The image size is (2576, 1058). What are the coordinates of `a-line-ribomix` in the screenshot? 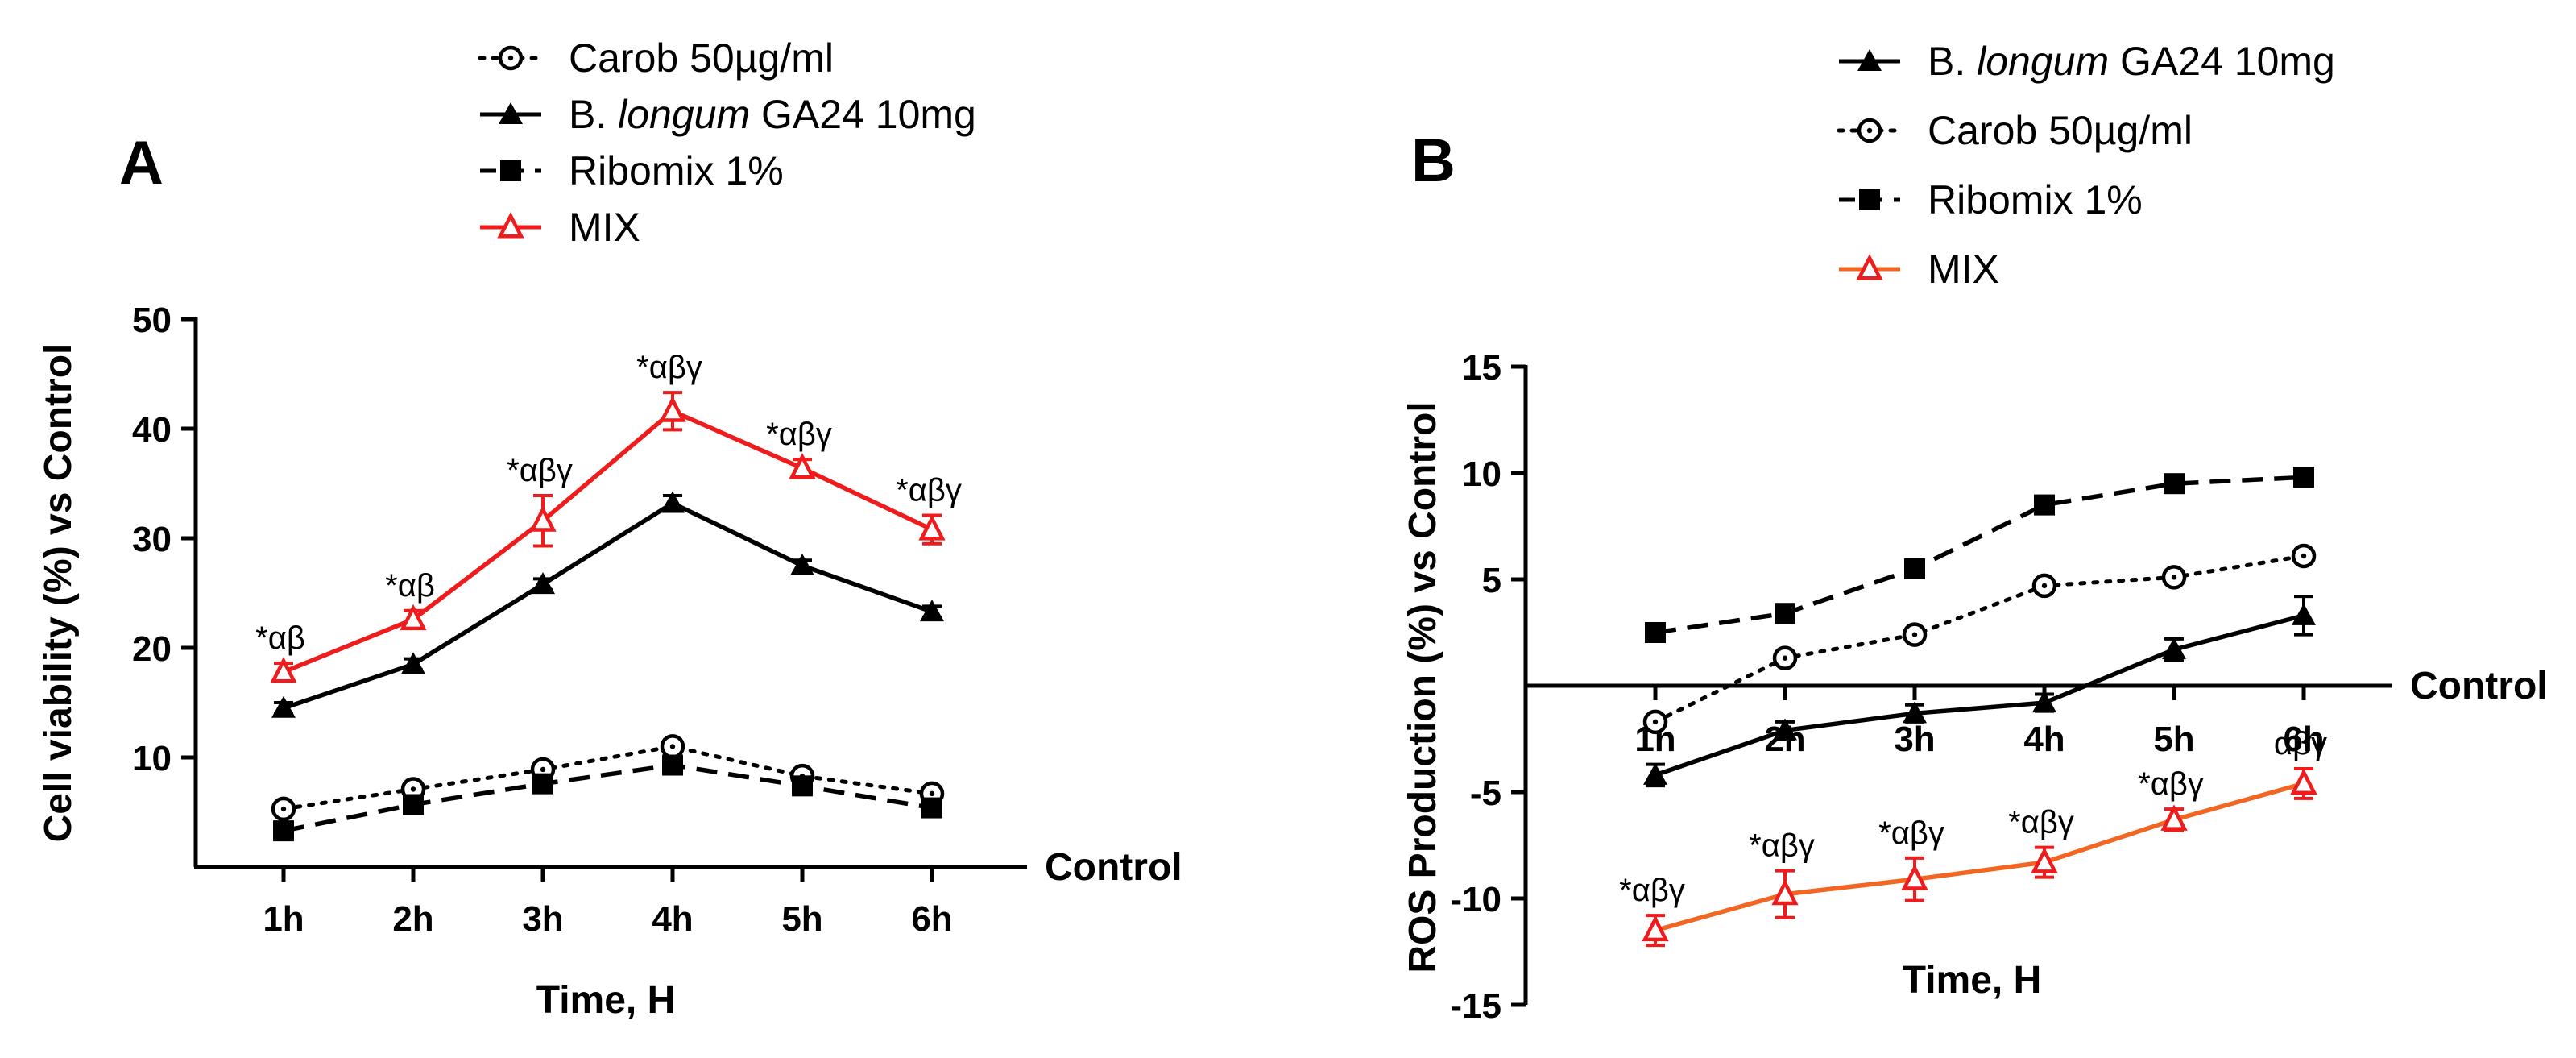 It's located at (608, 797).